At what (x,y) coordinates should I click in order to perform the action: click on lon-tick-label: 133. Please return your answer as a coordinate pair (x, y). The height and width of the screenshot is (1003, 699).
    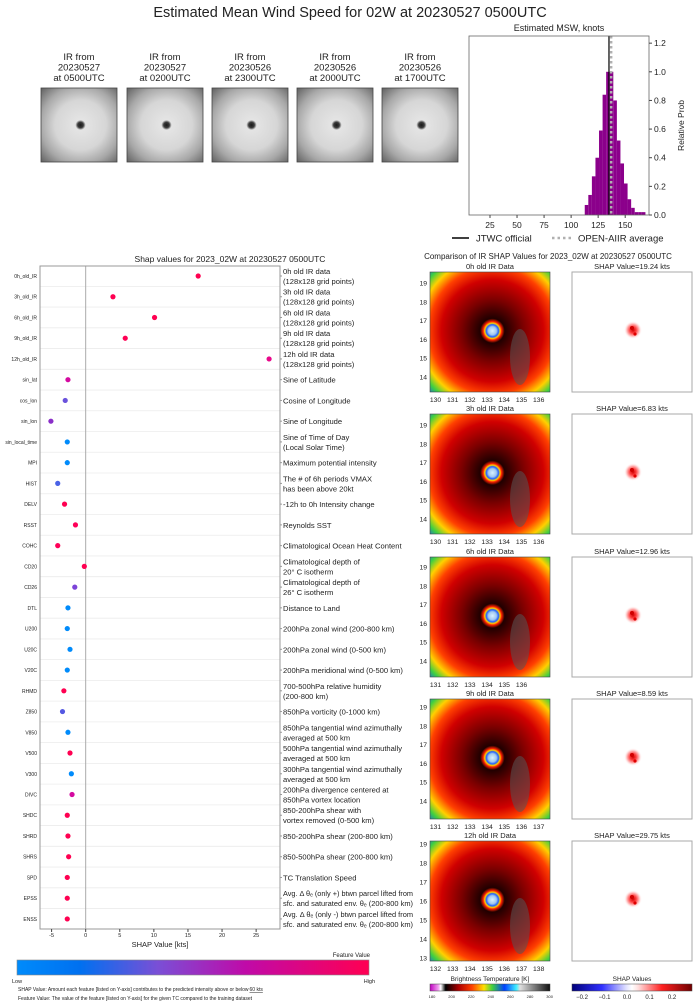
    Looking at the image, I should click on (487, 400).